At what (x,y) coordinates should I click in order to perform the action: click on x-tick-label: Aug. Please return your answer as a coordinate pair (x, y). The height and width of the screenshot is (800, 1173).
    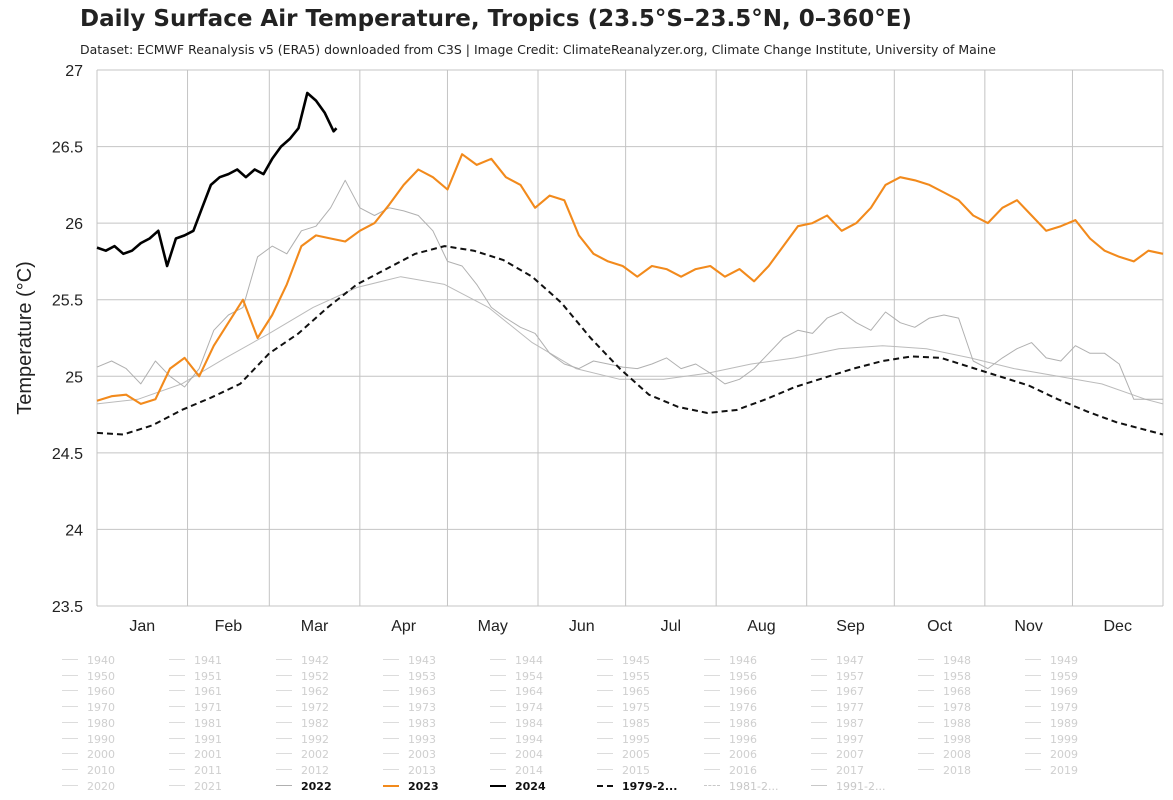
    Looking at the image, I should click on (761, 626).